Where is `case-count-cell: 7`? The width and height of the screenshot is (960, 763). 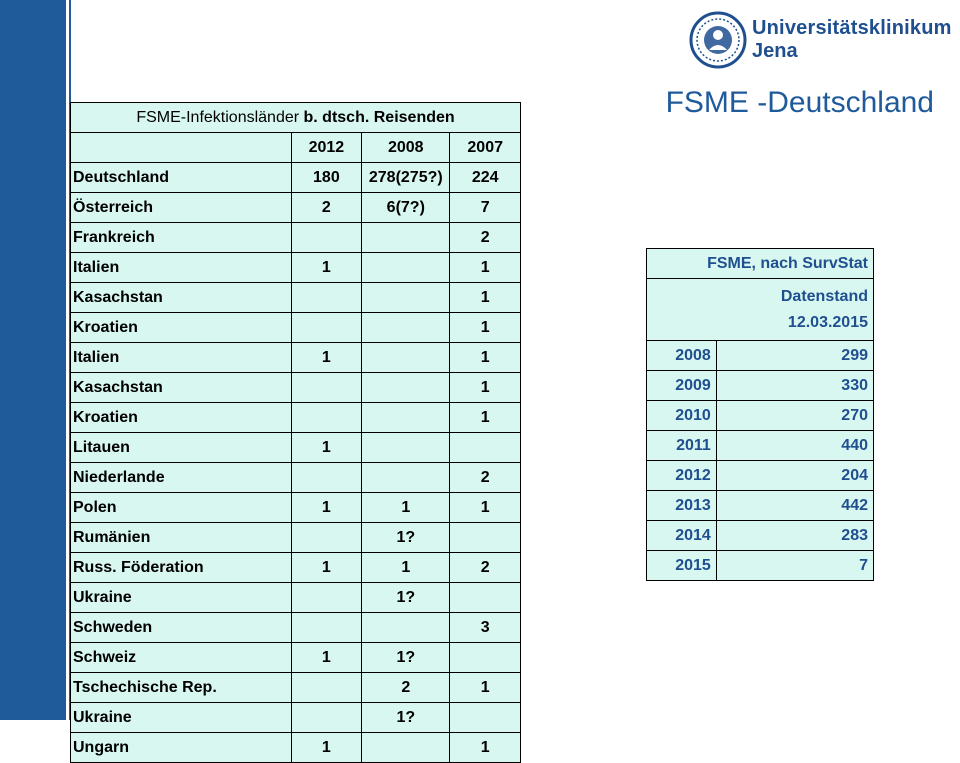 case-count-cell: 7 is located at coordinates (795, 565).